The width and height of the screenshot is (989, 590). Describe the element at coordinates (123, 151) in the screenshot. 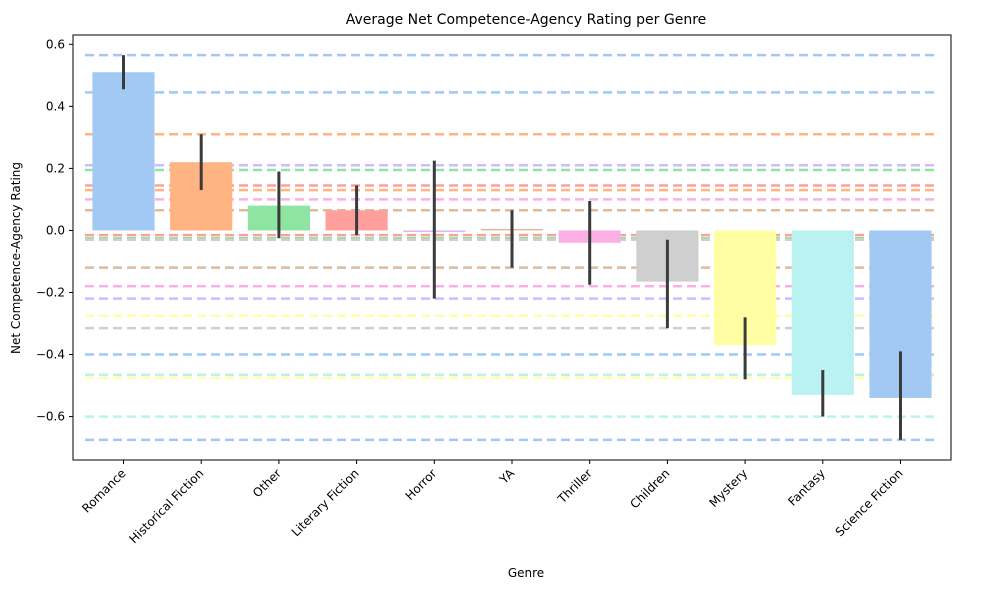

I see `bar-romance` at that location.